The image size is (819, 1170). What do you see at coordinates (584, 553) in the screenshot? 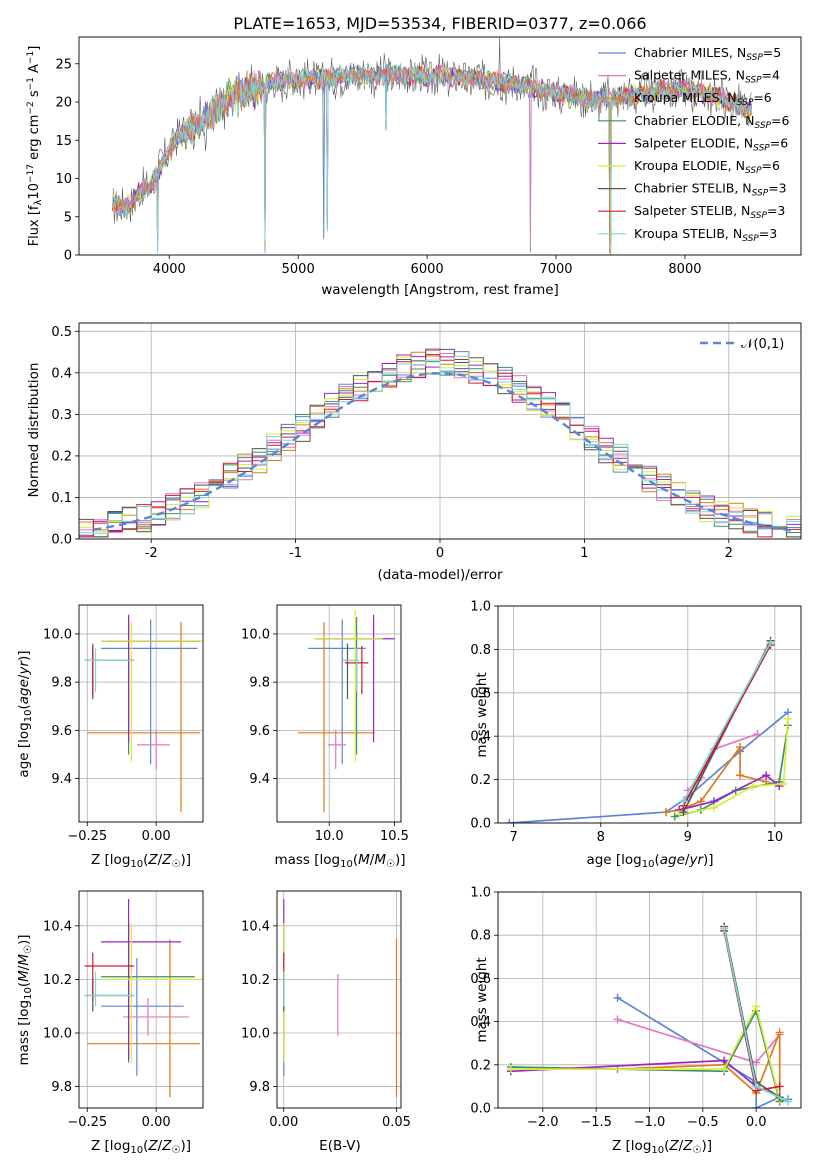
I see `x-tick-label: 1` at bounding box center [584, 553].